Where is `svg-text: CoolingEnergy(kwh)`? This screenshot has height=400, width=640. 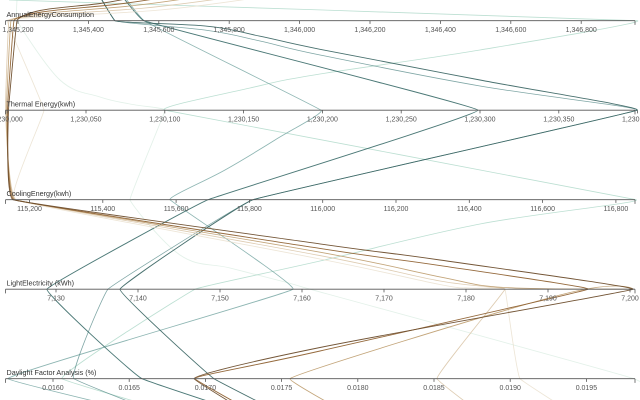 svg-text: CoolingEnergy(kwh) is located at coordinates (39, 193).